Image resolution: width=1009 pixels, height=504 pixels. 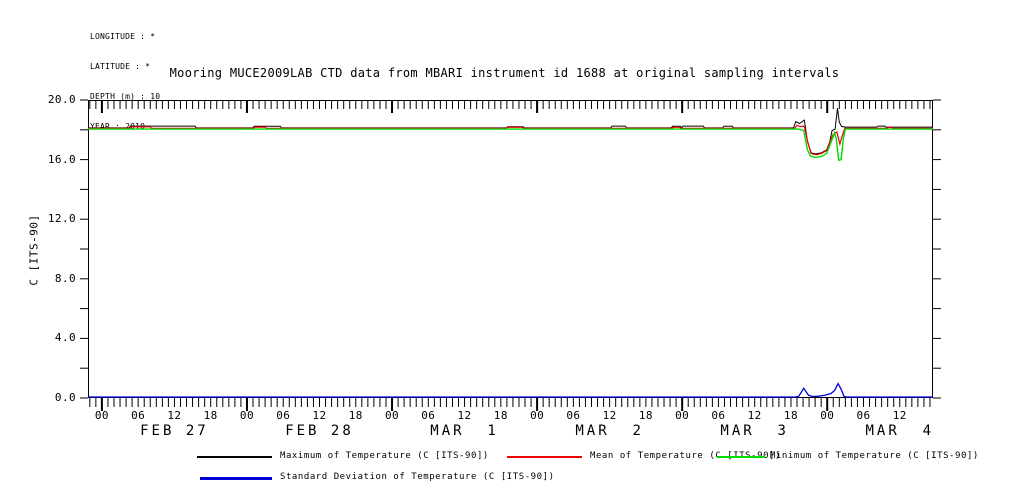 I want to click on legend-line-mean, so click(x=544, y=457).